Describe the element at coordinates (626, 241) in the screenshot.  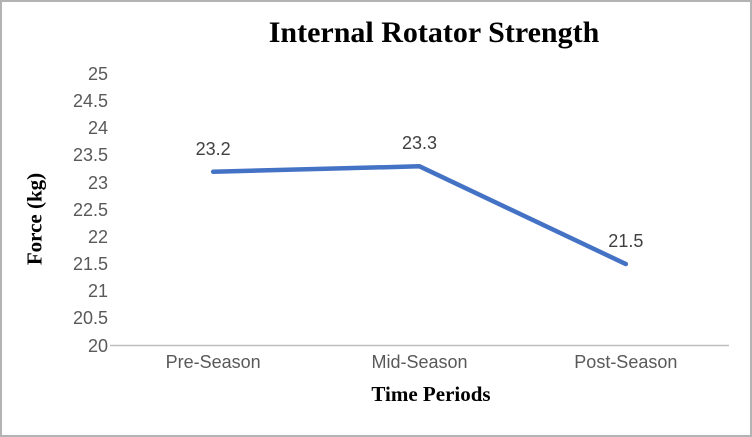
I see `data-point-label: 21.5` at that location.